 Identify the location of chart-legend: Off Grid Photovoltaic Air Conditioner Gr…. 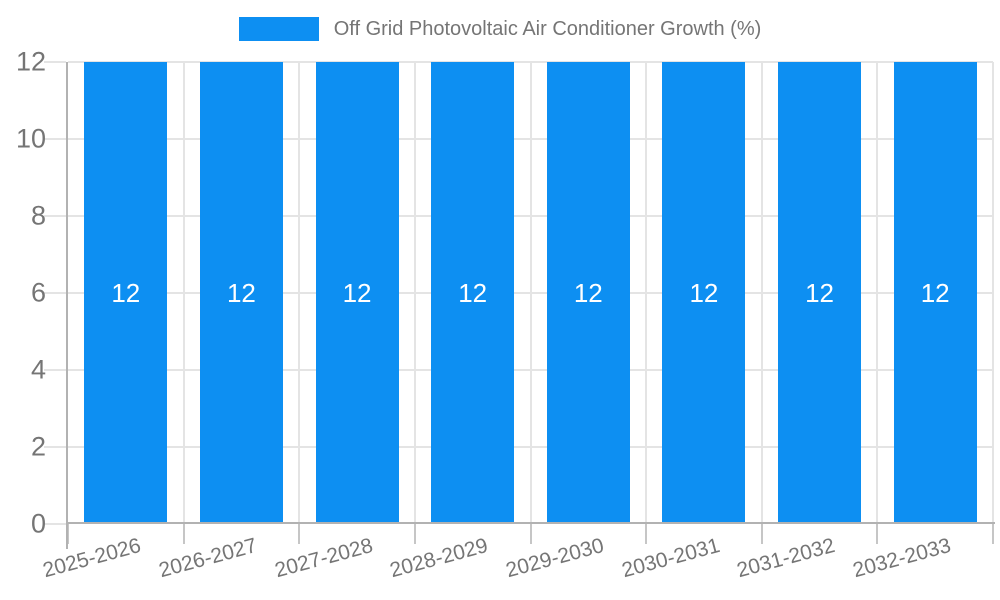
(500, 29).